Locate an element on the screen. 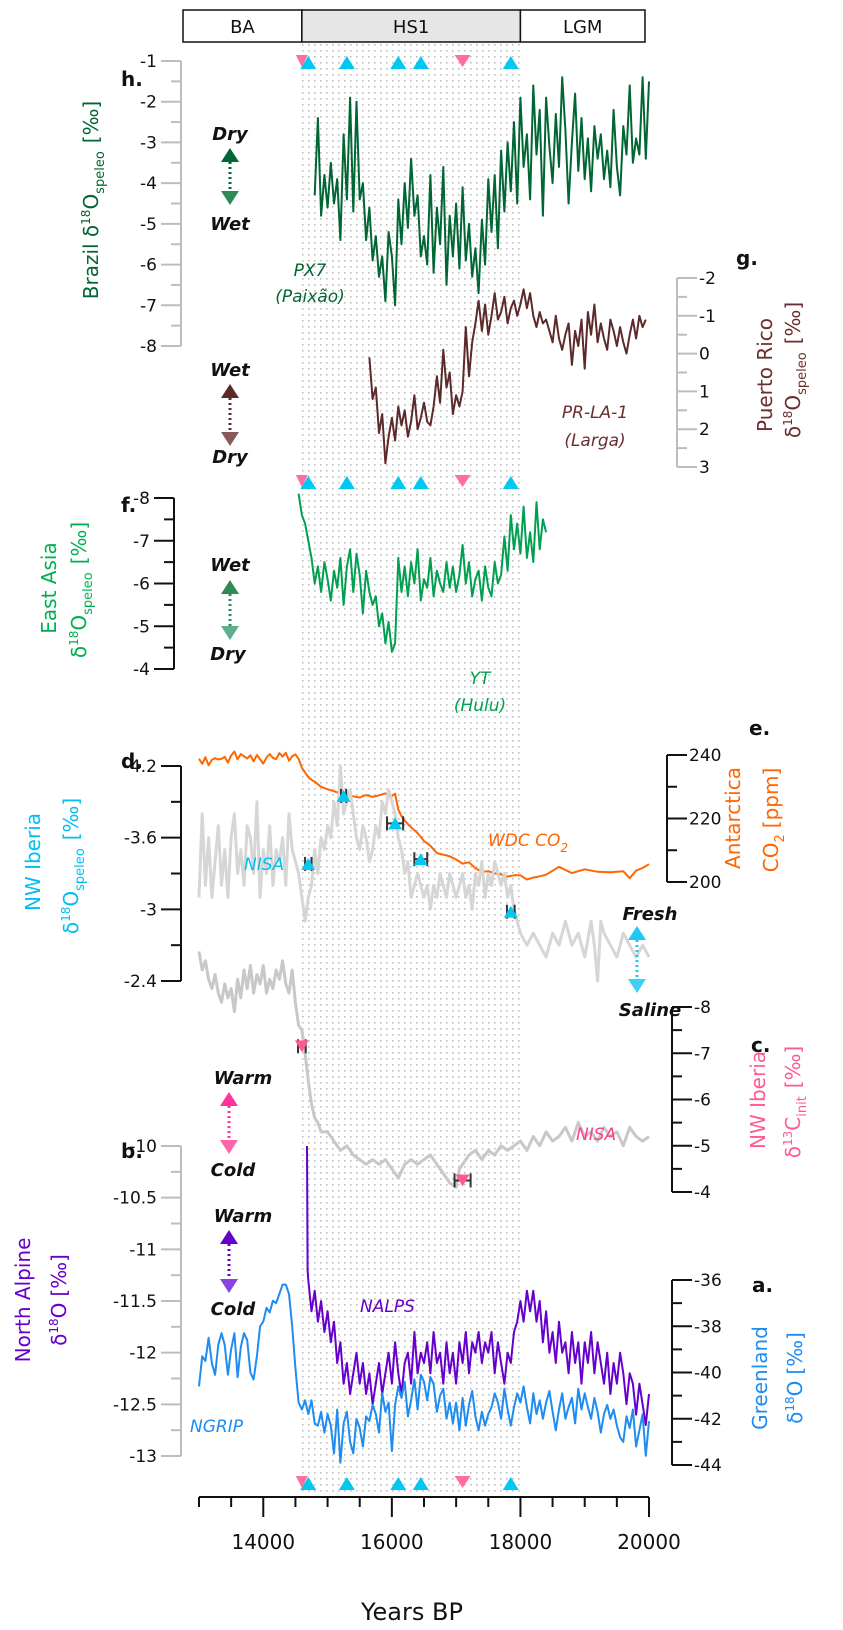  y-tick-label-d: -4.2 is located at coordinates (140, 767).